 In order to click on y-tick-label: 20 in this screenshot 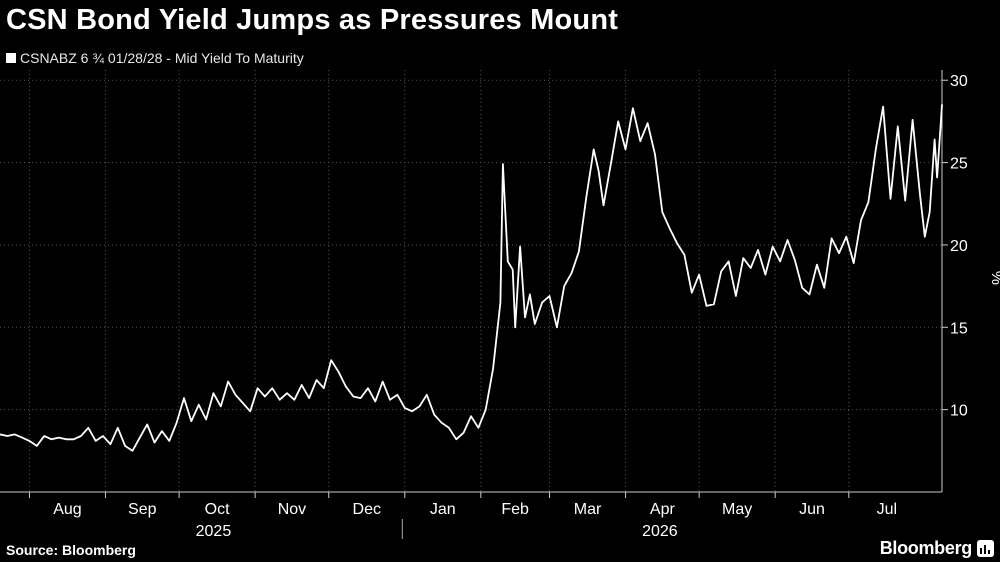, I will do `click(959, 246)`.